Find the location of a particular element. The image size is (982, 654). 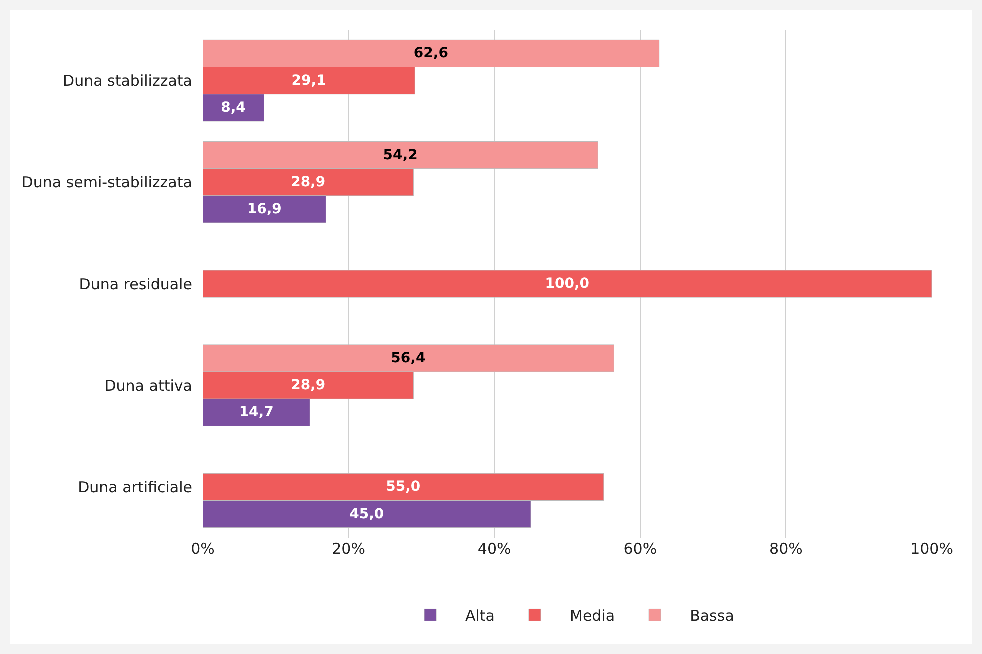

legend-label: Bassa is located at coordinates (712, 616).